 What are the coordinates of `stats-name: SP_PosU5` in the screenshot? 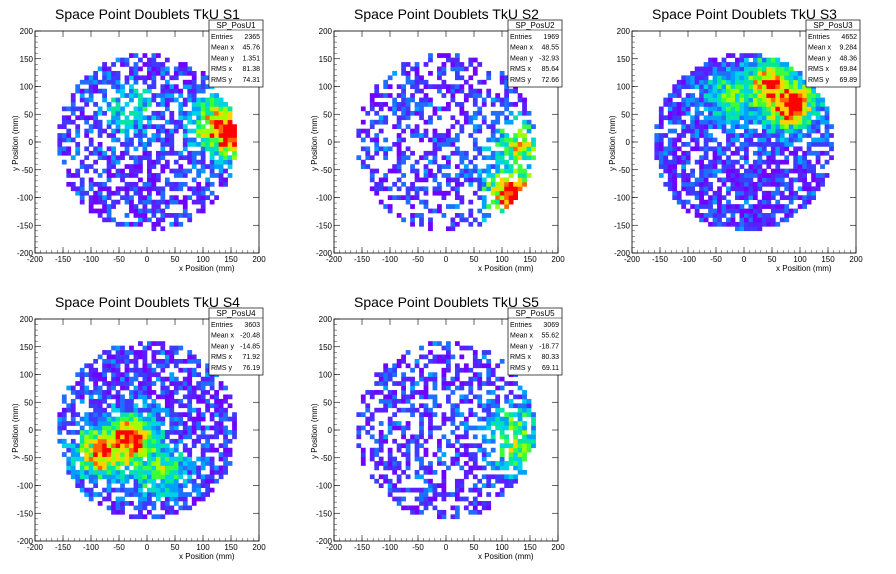 It's located at (535, 313).